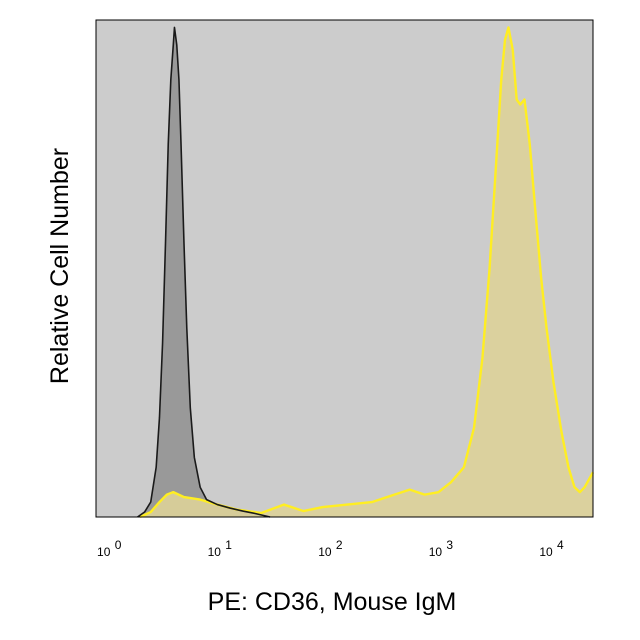 Image resolution: width=640 pixels, height=640 pixels. Describe the element at coordinates (560, 545) in the screenshot. I see `x-tick-exponent: 4` at that location.